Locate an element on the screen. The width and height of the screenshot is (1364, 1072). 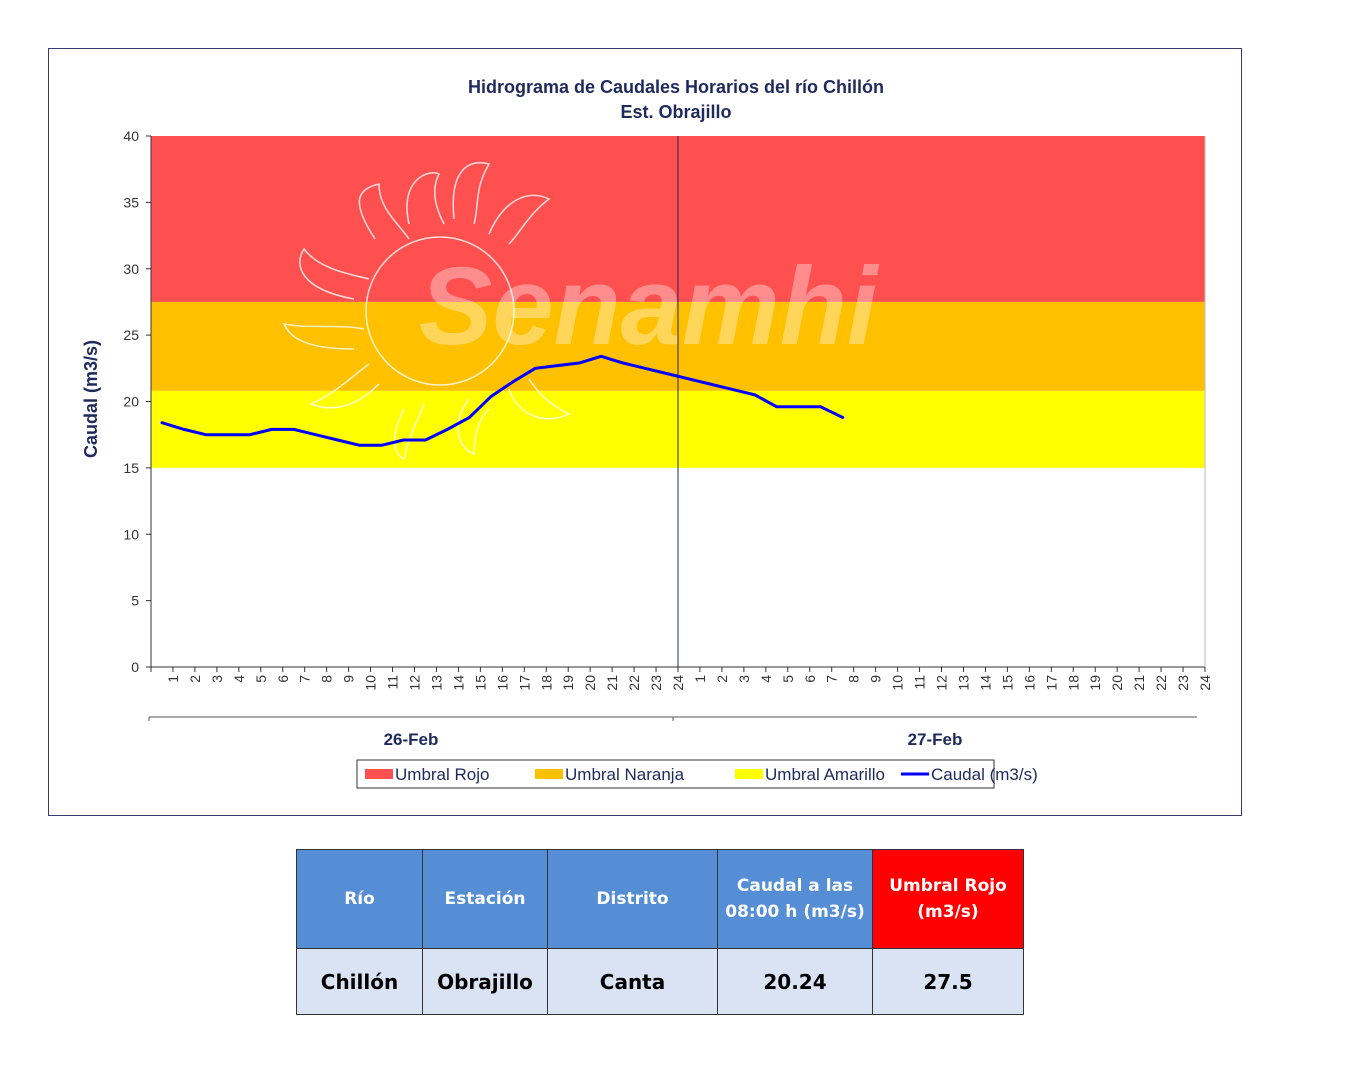
table-row: Chillón Obrajillo Canta 20.24 27.5 is located at coordinates (660, 981).